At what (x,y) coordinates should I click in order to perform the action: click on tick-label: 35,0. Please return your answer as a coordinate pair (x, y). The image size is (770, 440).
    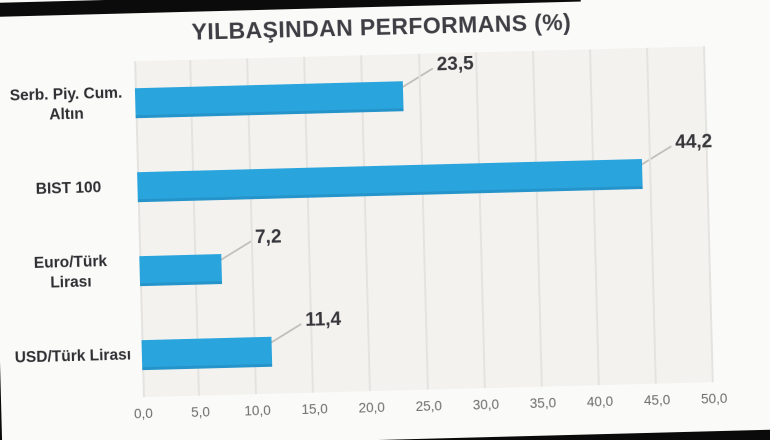
    Looking at the image, I should click on (543, 403).